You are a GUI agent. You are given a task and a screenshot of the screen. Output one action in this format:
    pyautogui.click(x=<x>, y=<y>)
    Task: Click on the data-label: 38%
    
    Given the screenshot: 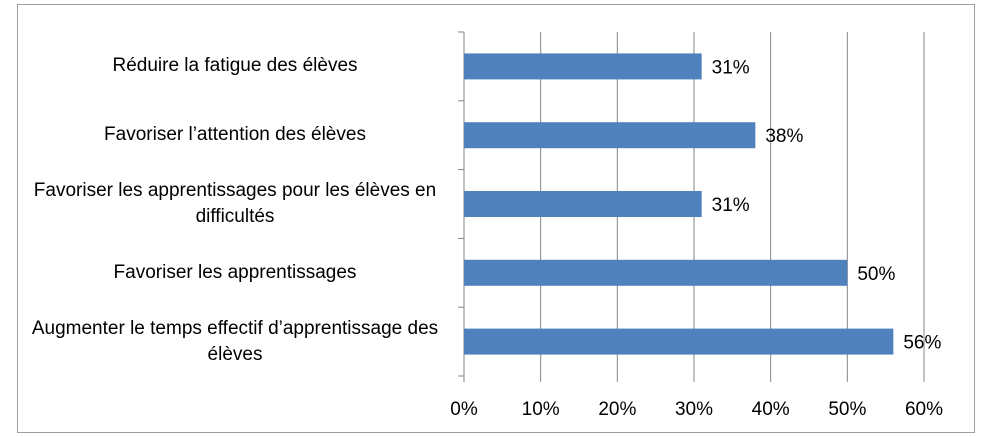 What is the action you would take?
    pyautogui.click(x=784, y=136)
    